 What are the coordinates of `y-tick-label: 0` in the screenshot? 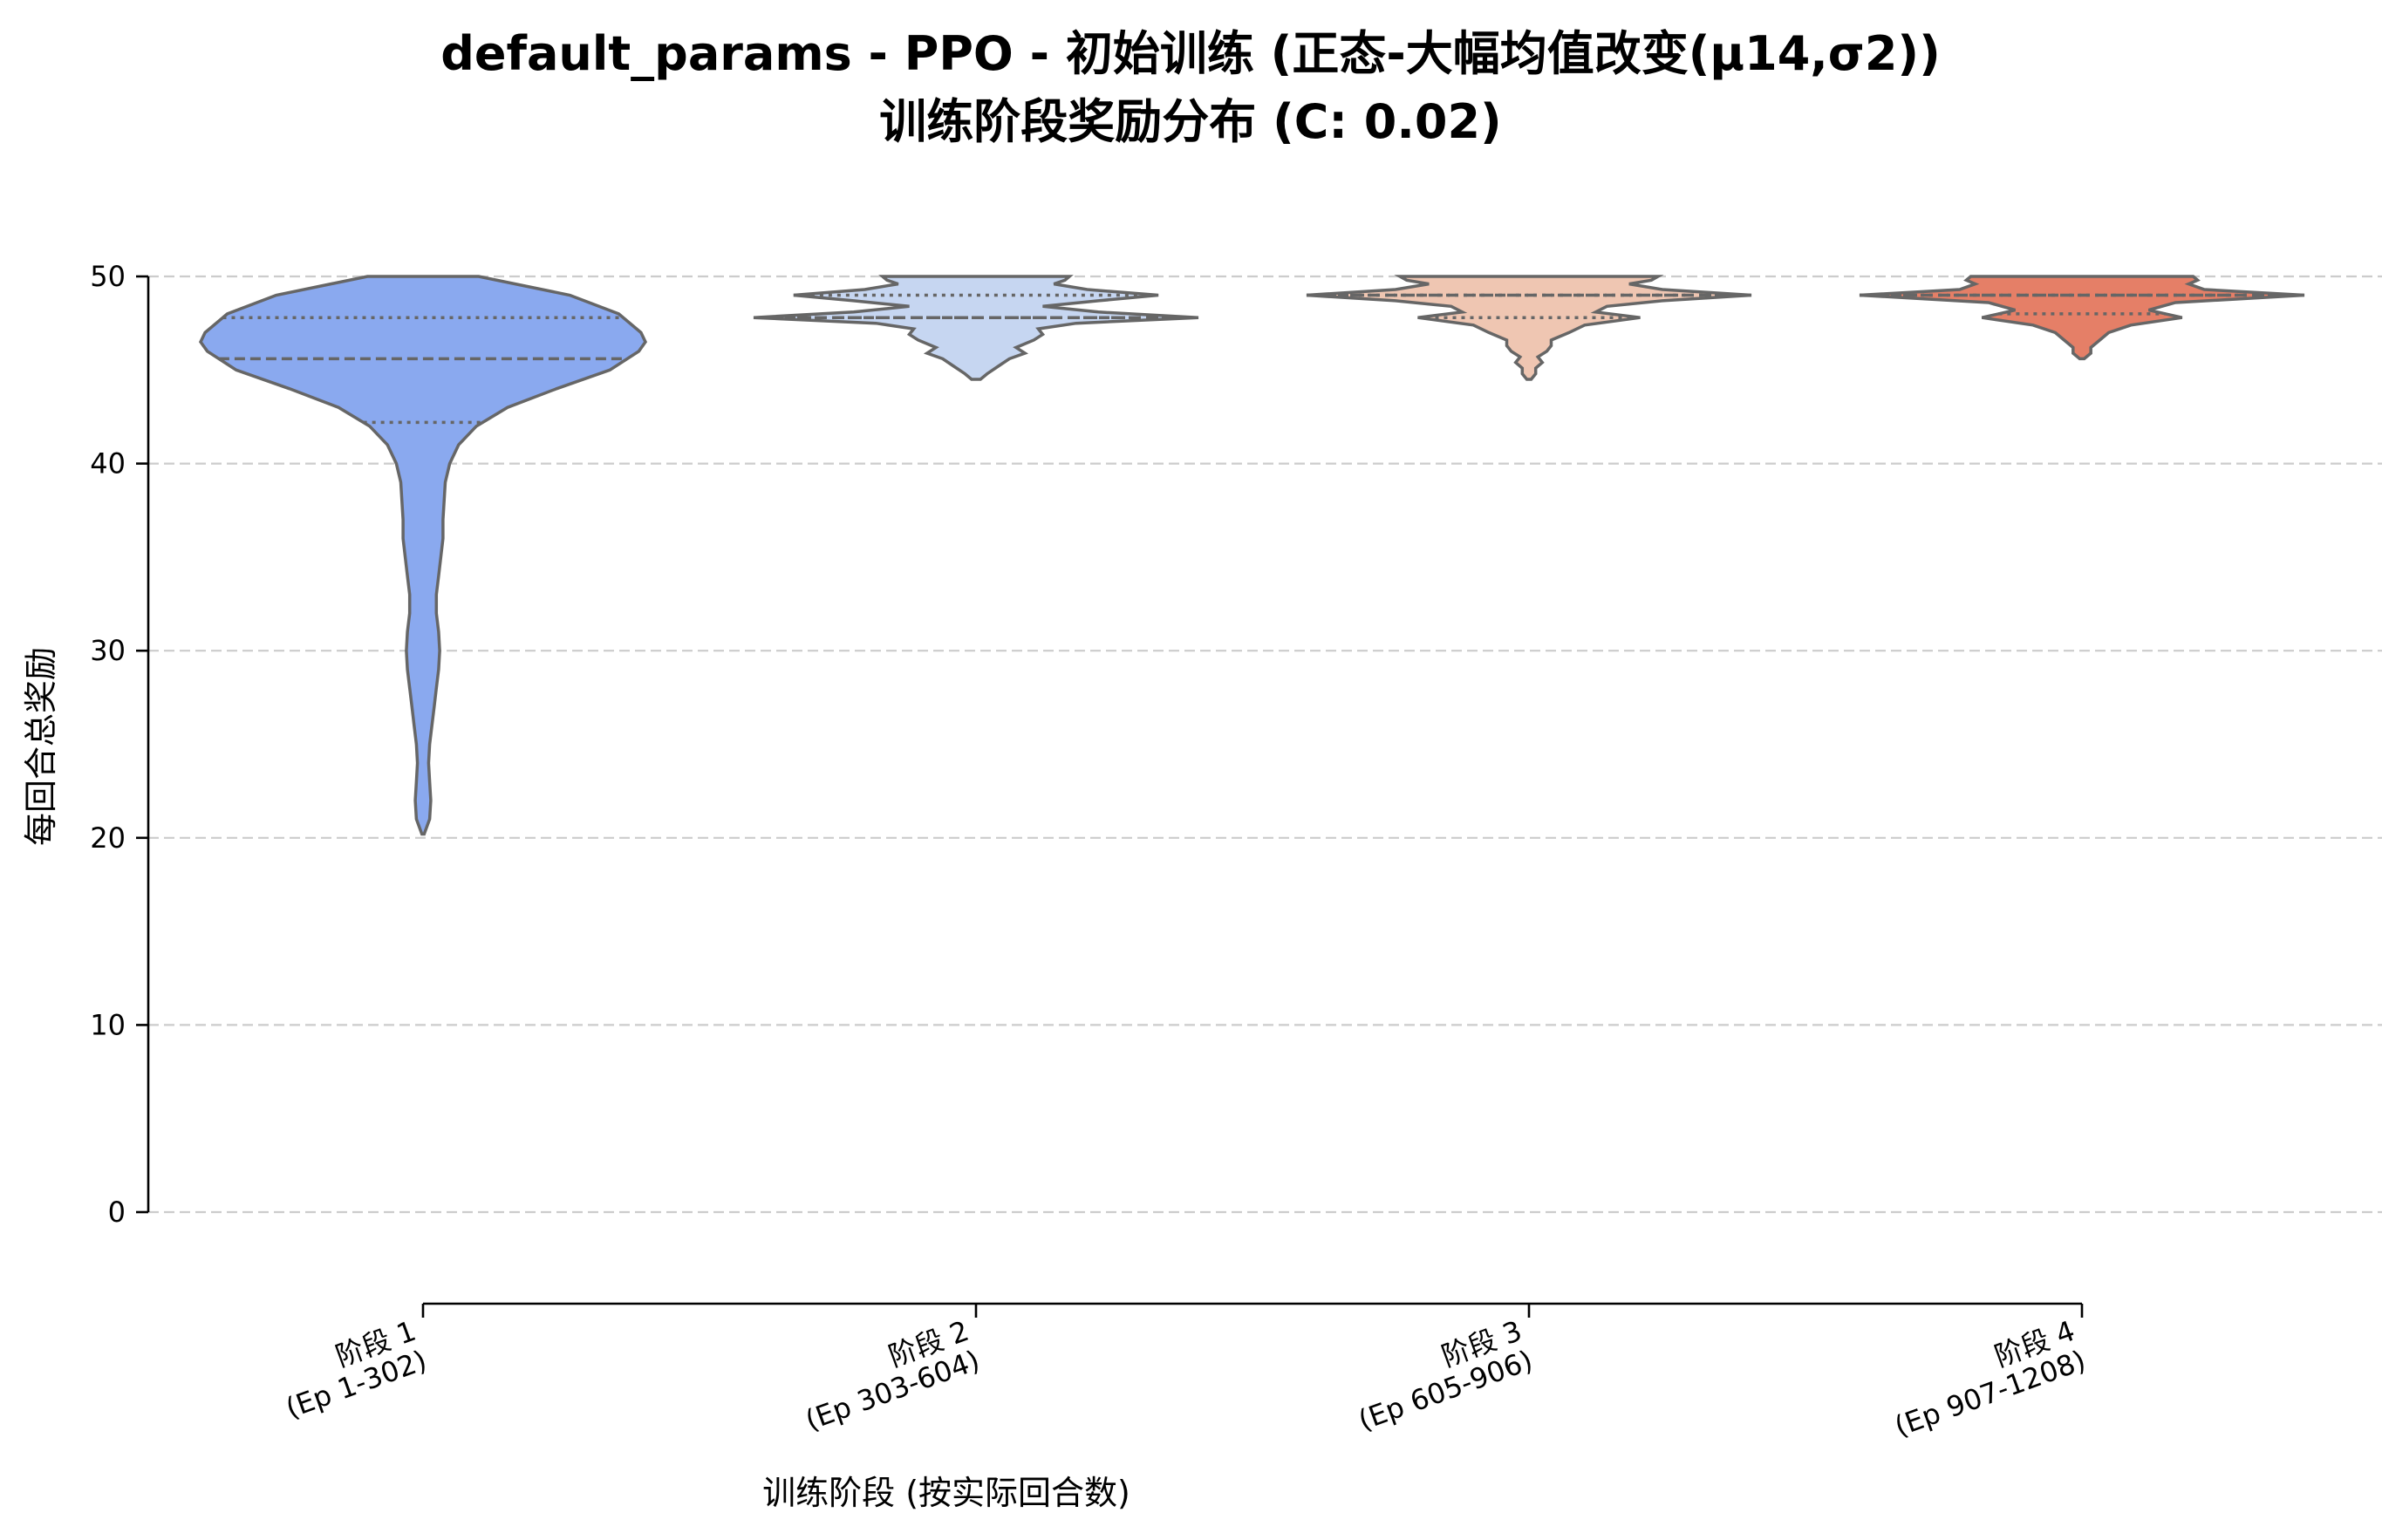 It's located at (117, 1213).